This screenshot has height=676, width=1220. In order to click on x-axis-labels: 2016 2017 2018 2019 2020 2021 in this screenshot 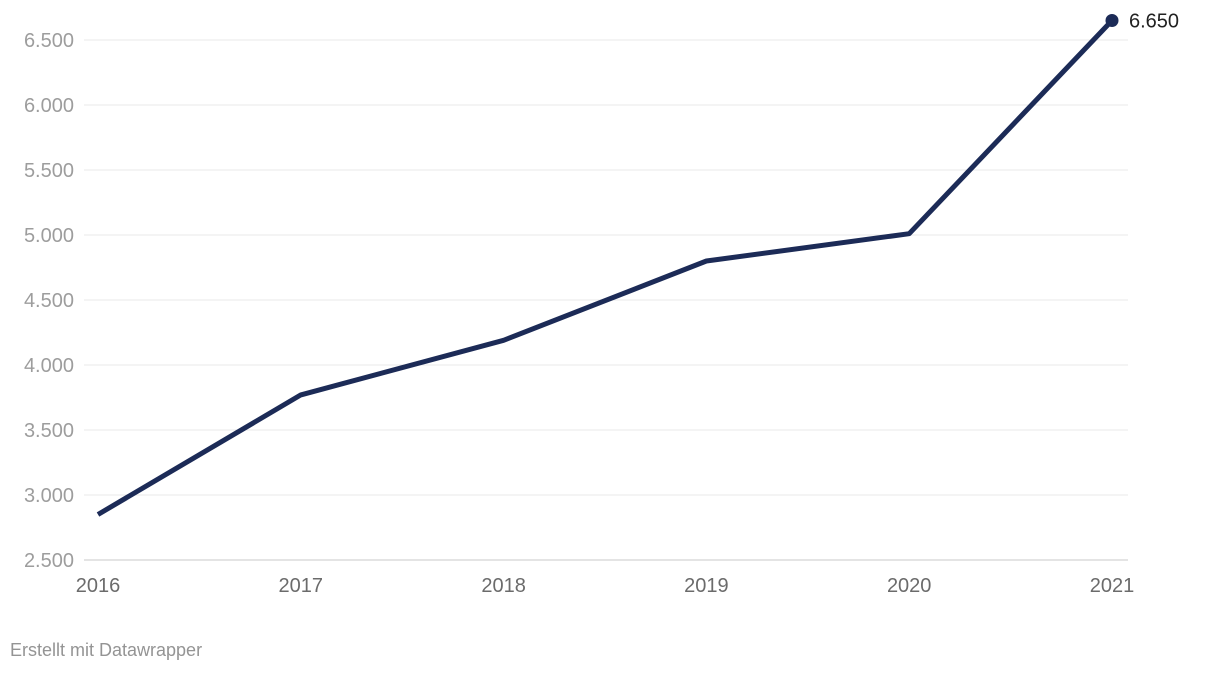, I will do `click(605, 586)`.